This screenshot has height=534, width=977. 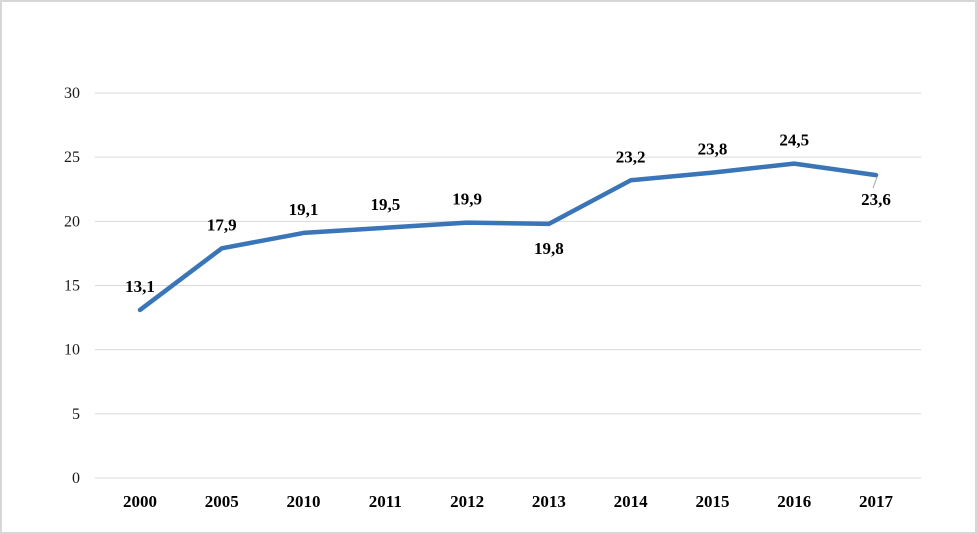 What do you see at coordinates (631, 156) in the screenshot?
I see `data-label: 23,2` at bounding box center [631, 156].